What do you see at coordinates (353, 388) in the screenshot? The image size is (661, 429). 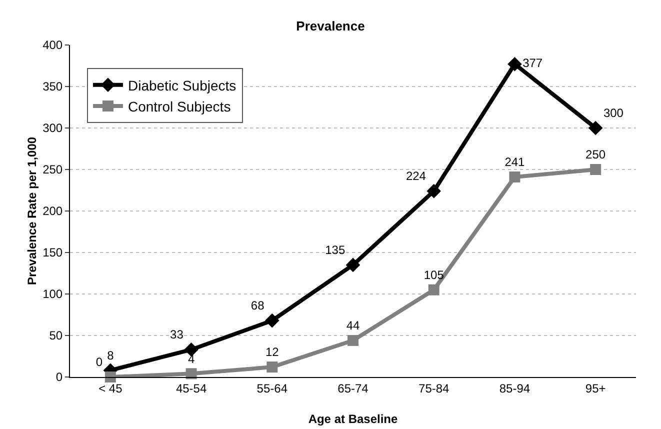 I see `x-tick-label: 65-74` at bounding box center [353, 388].